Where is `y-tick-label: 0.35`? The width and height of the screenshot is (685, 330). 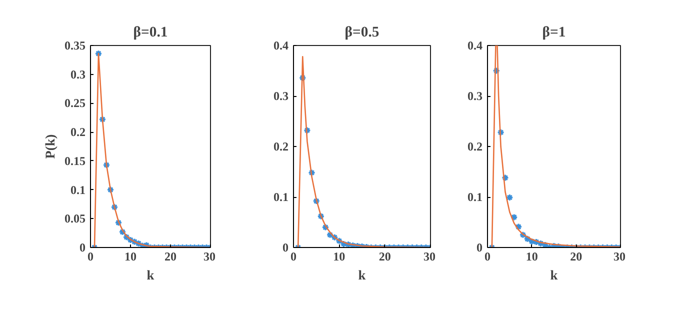 y-tick-label: 0.35 is located at coordinates (75, 45).